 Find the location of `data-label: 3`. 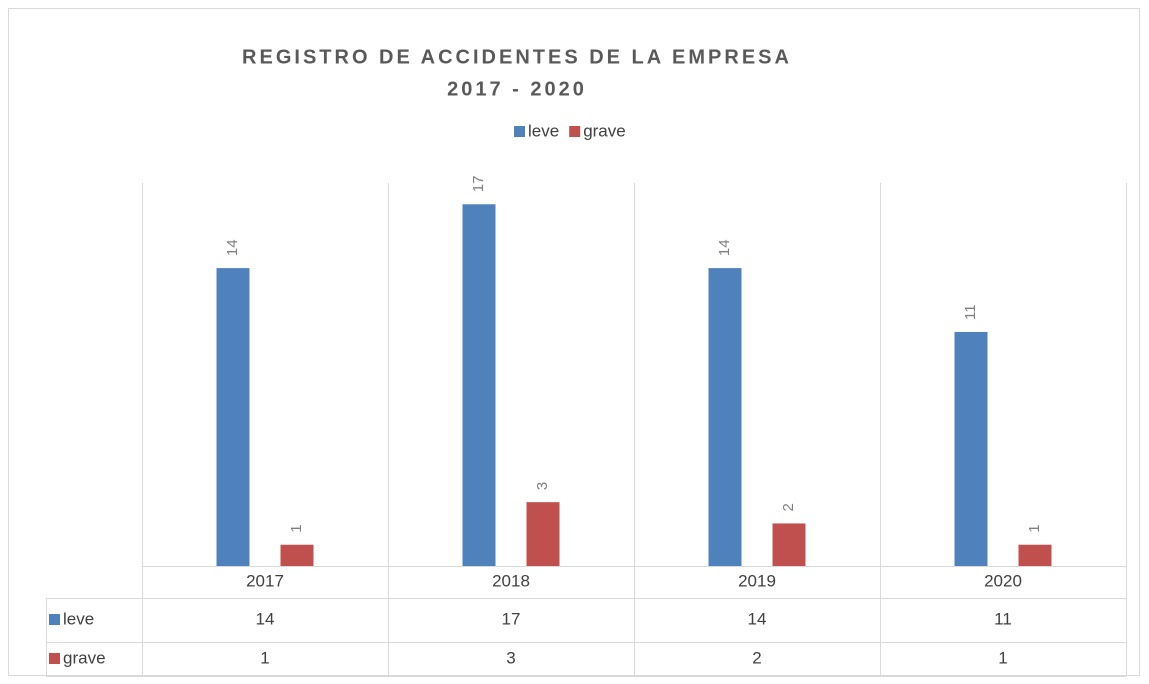

data-label: 3 is located at coordinates (542, 486).